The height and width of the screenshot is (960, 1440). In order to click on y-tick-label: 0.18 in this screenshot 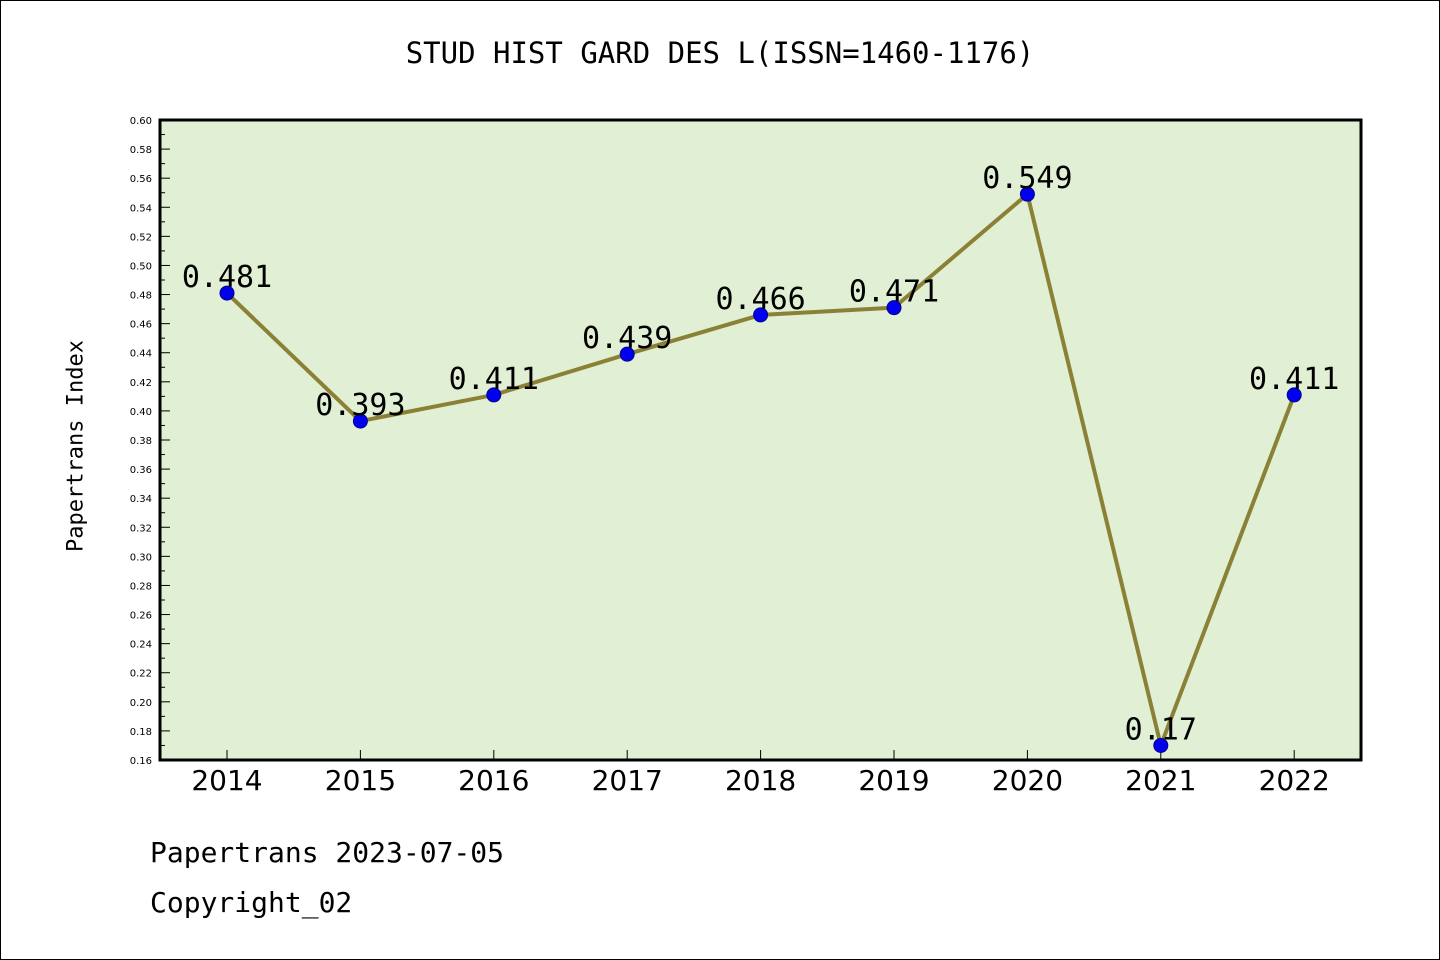, I will do `click(141, 732)`.